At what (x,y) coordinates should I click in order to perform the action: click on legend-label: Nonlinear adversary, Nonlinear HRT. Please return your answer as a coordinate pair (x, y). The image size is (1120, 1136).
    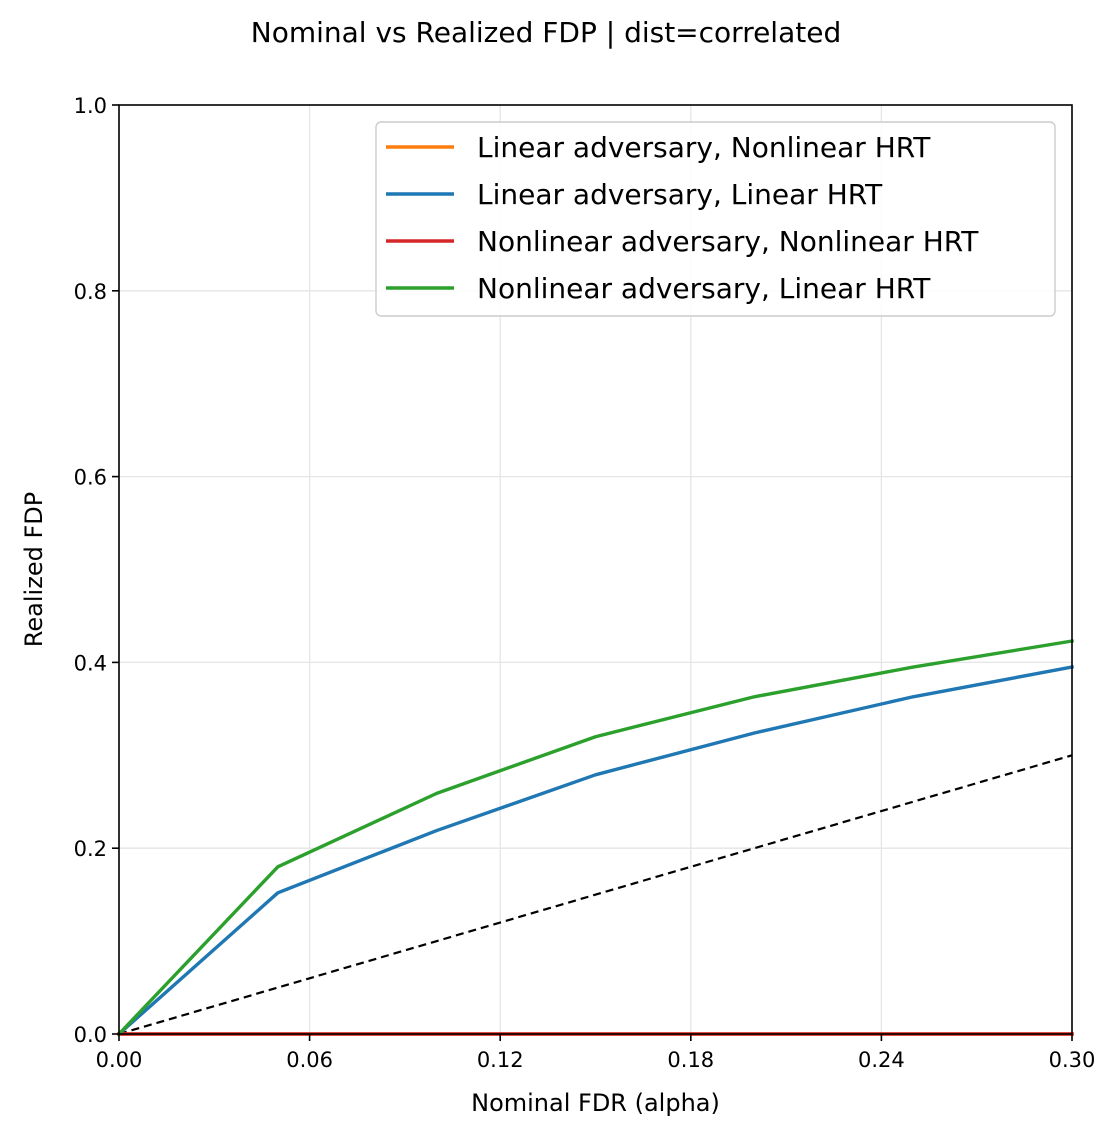
    Looking at the image, I should click on (728, 241).